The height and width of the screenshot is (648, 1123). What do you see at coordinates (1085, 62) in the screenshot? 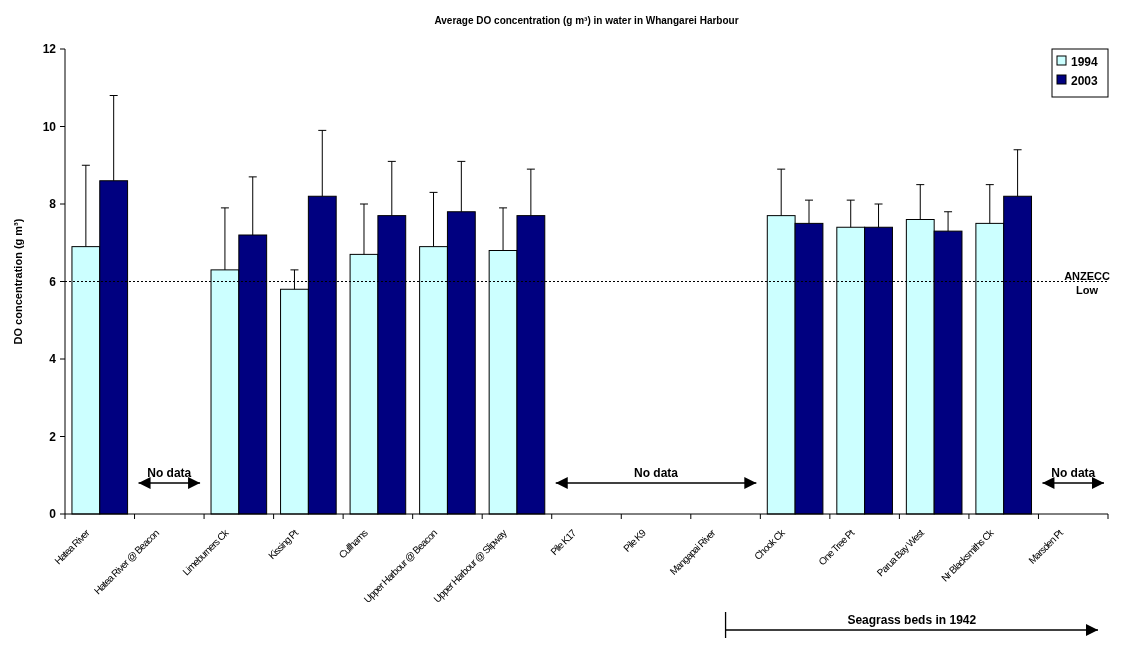
I see `legend-label: 1994` at bounding box center [1085, 62].